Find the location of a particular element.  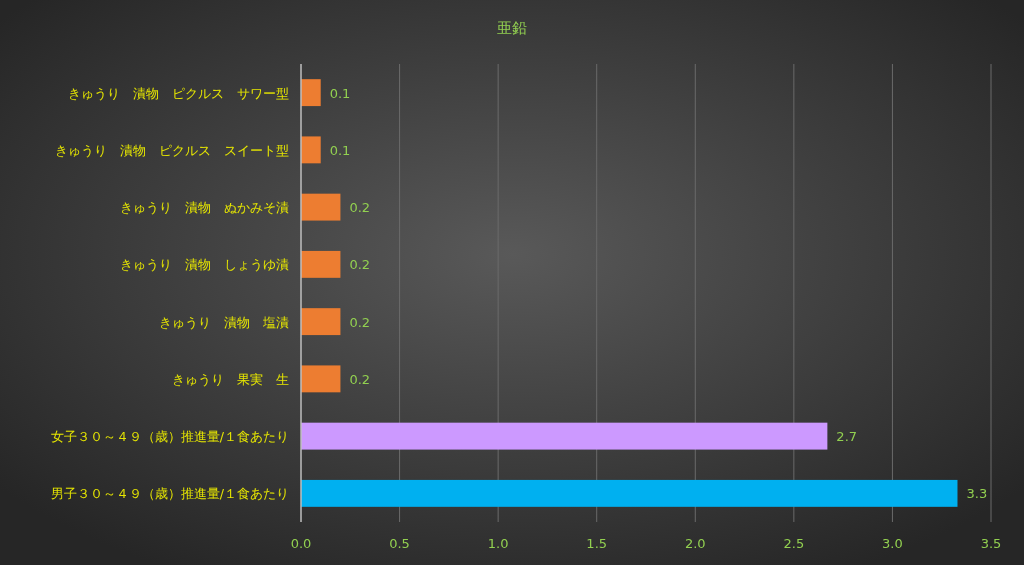

y-tick-label: きゅうり 漬物 ピクルス スイート型 is located at coordinates (172, 150).